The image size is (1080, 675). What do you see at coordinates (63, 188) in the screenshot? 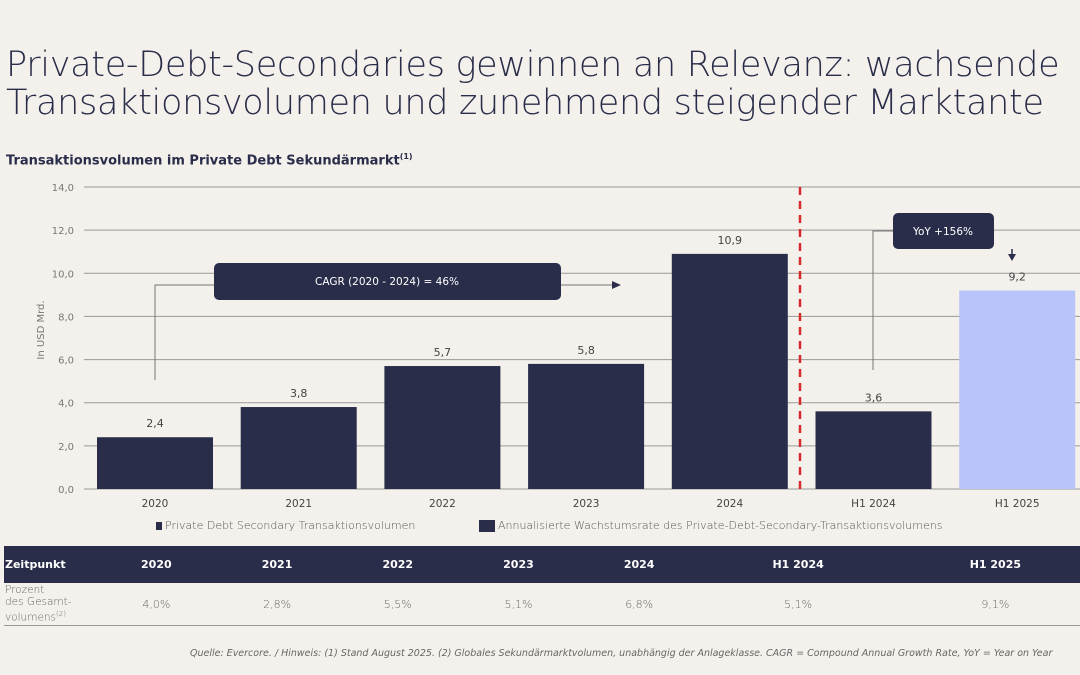
I see `y-tick-label: 14,0` at bounding box center [63, 188].